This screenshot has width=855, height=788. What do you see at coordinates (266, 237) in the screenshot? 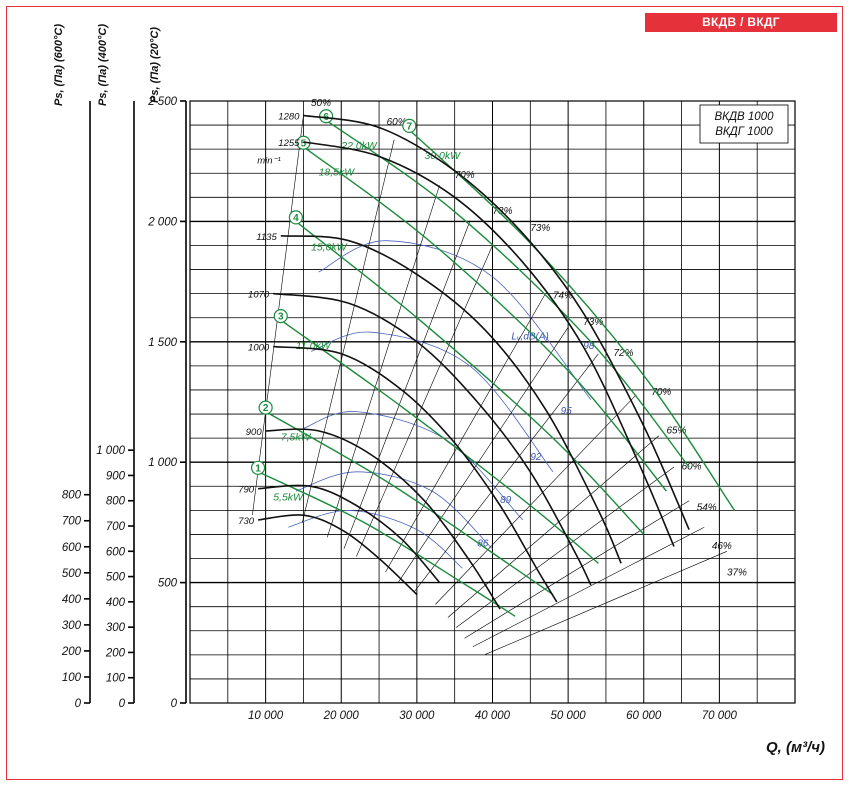
I see `speed-label: 1135` at bounding box center [266, 237].